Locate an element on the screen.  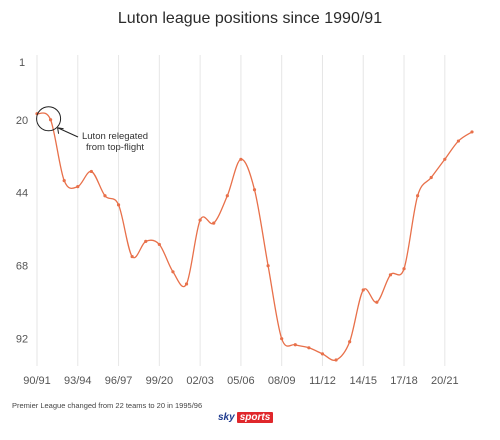
sky-sports-logo: sky sports is located at coordinates (246, 417).